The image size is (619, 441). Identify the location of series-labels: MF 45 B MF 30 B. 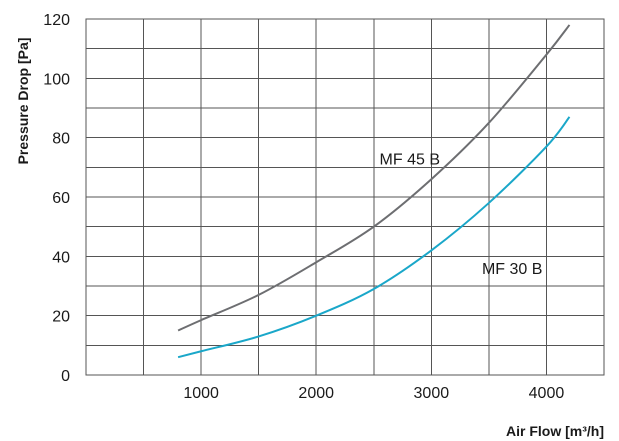
(461, 214).